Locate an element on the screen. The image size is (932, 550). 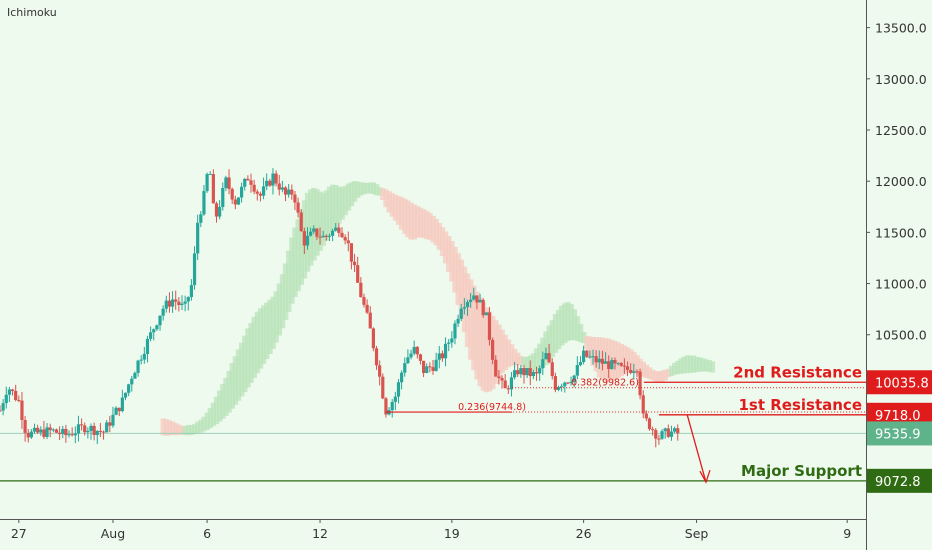
x-tick-label: 6 is located at coordinates (207, 533).